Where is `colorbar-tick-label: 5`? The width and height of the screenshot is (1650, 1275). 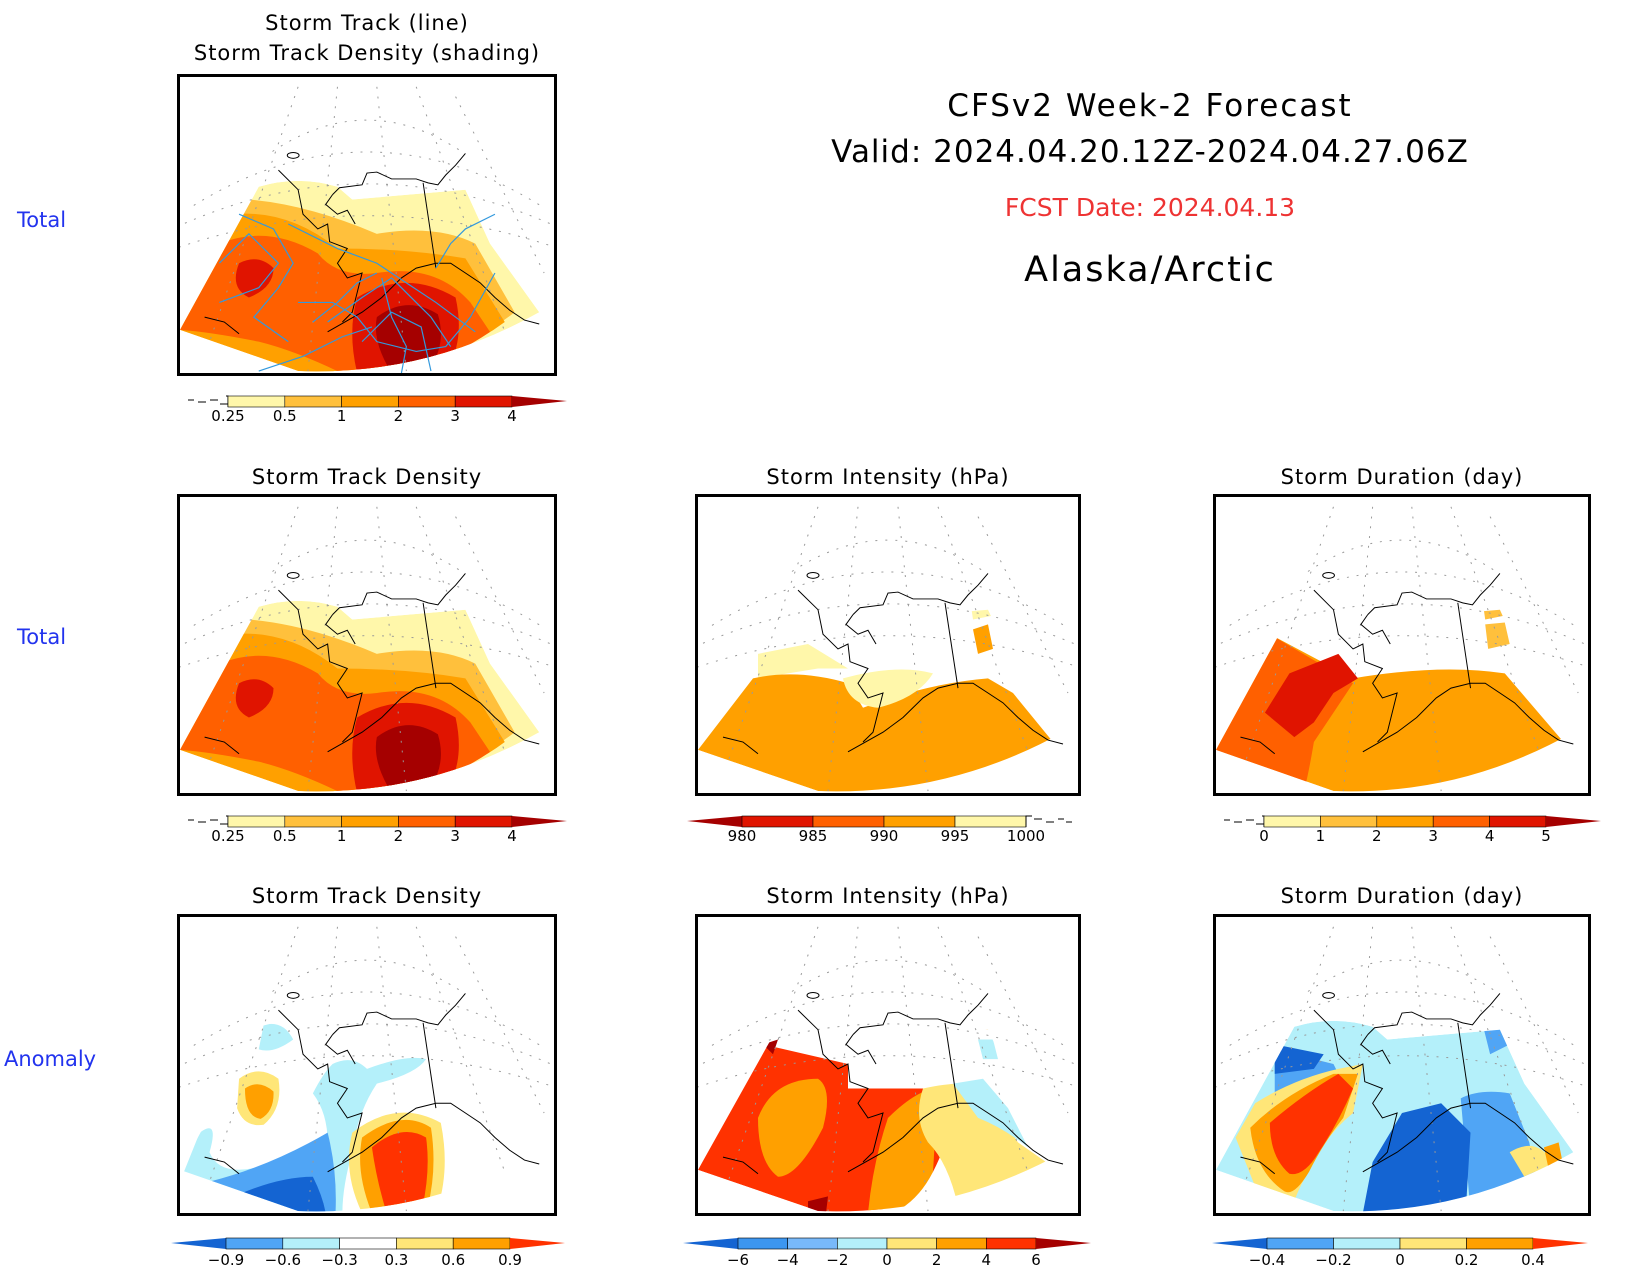
colorbar-tick-label: 5 is located at coordinates (1546, 836).